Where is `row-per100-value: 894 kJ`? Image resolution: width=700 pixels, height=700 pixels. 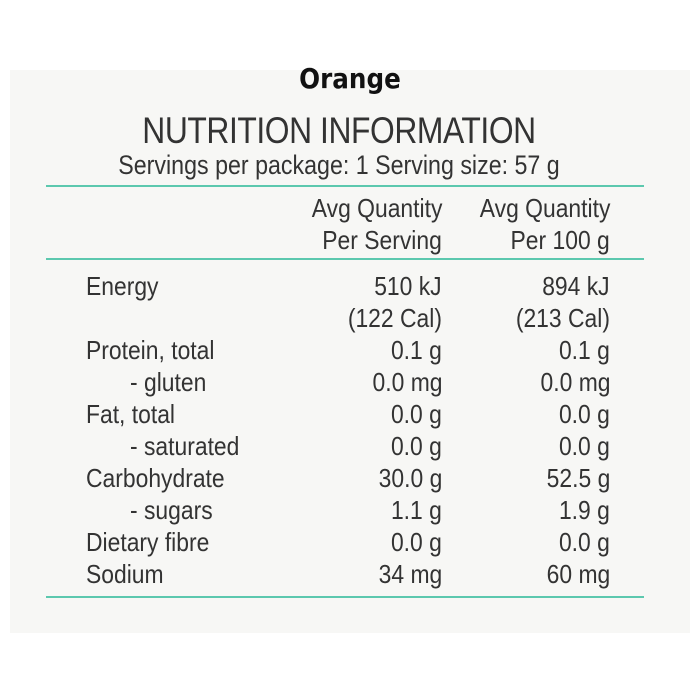 row-per100-value: 894 kJ is located at coordinates (576, 286).